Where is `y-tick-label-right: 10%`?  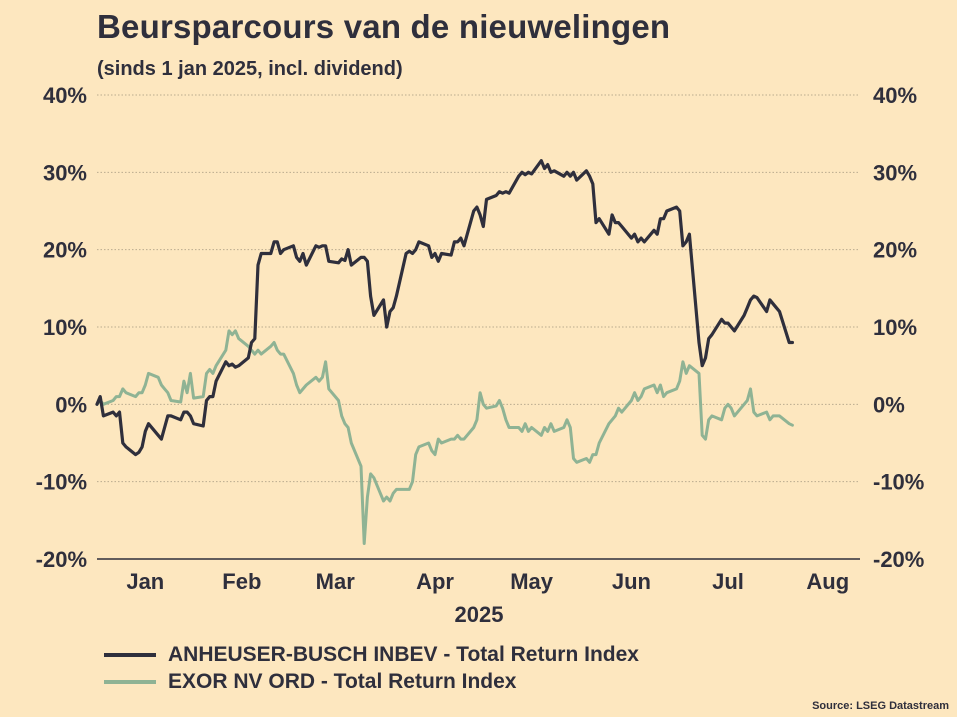
y-tick-label-right: 10% is located at coordinates (895, 327).